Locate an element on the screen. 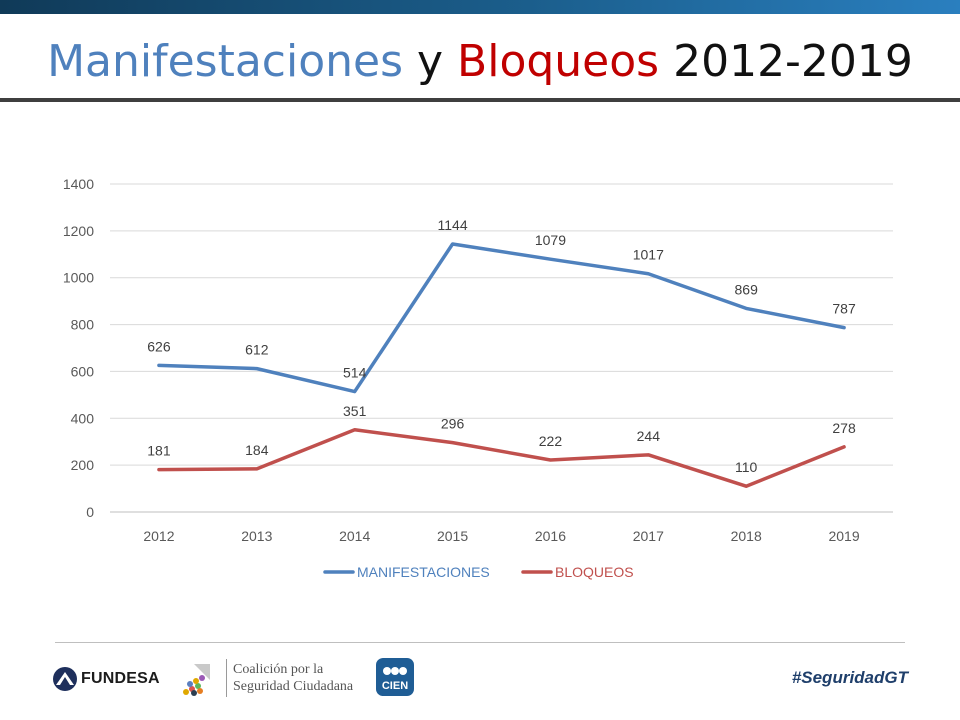 Image resolution: width=960 pixels, height=720 pixels. footer-divider is located at coordinates (480, 642).